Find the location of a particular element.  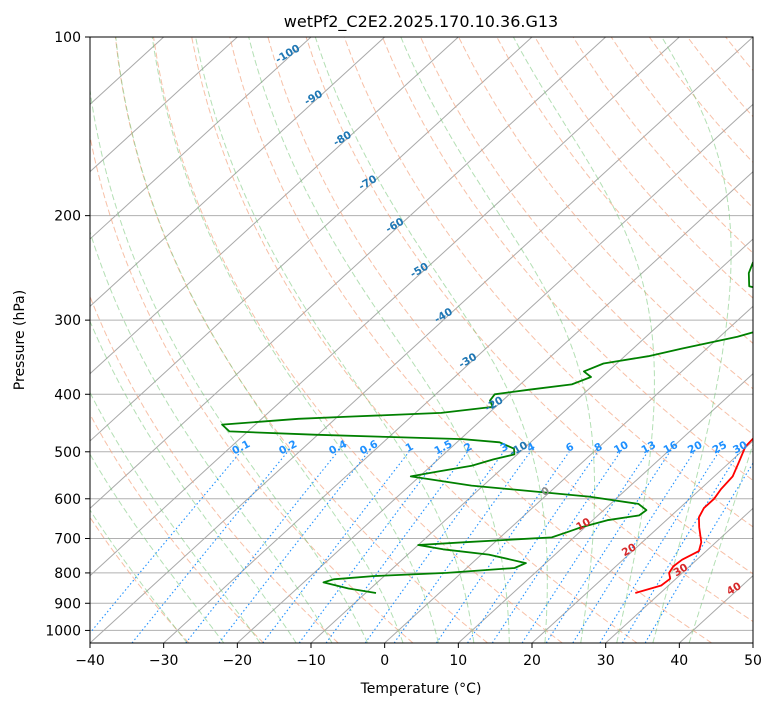

y-axis: 100 200 300 400 500 600 700 800 900 1000 is located at coordinates (67, 334).